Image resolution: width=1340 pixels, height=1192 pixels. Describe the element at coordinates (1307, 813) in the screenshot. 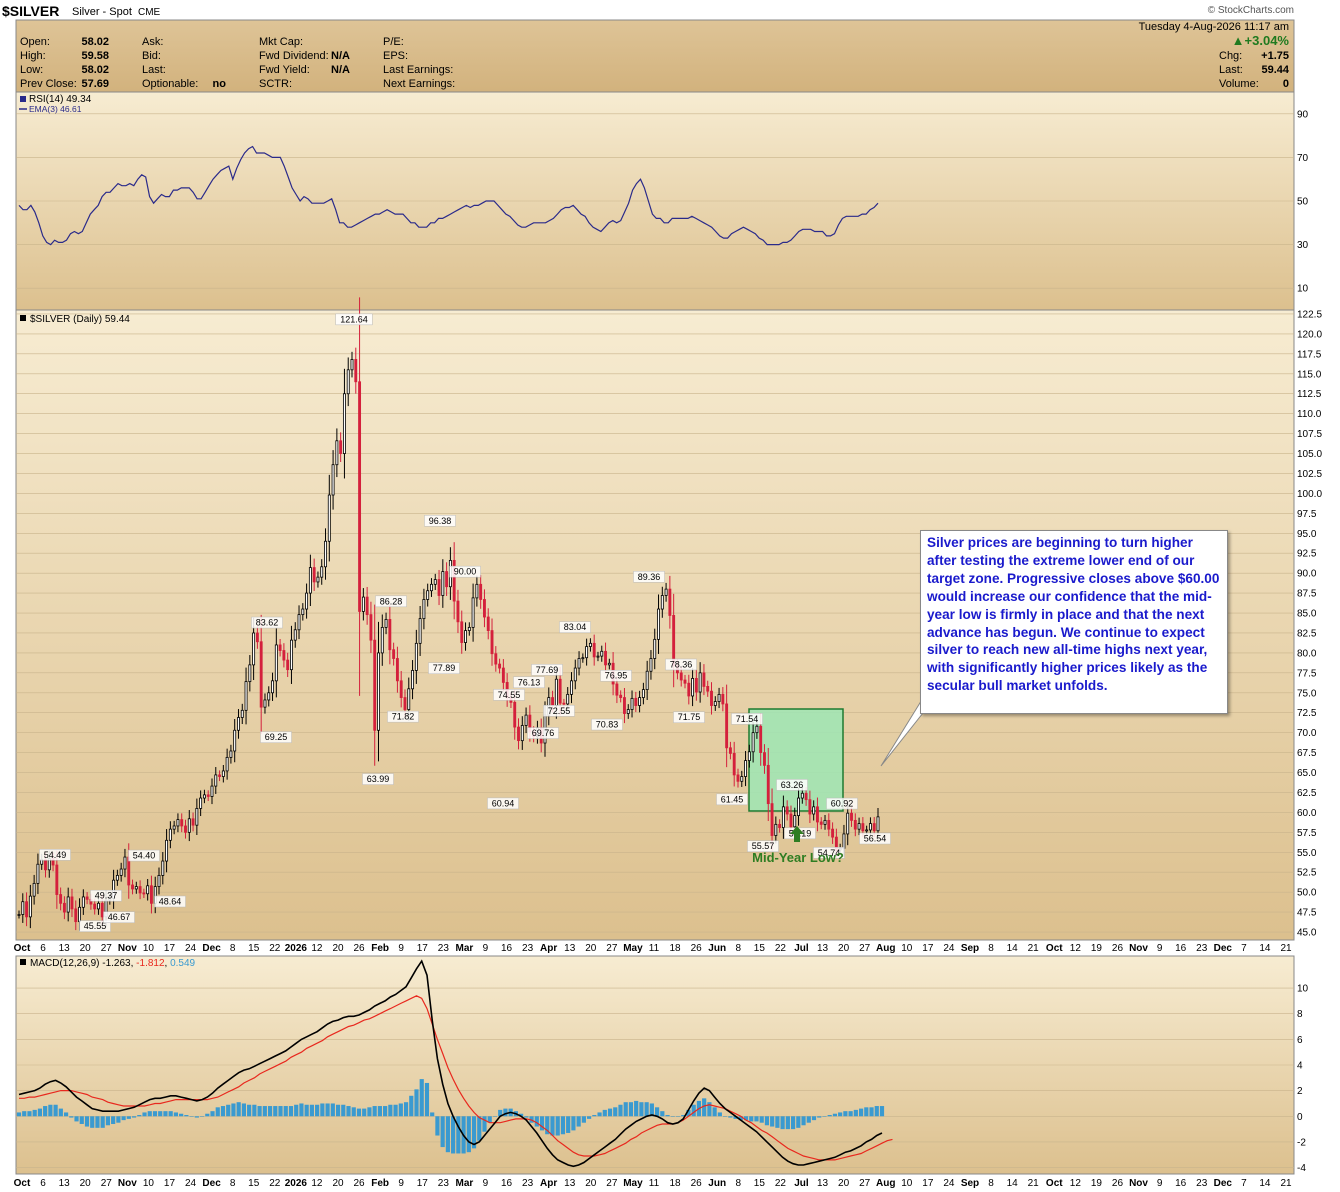

I see `y-tick-label: 60.0` at that location.